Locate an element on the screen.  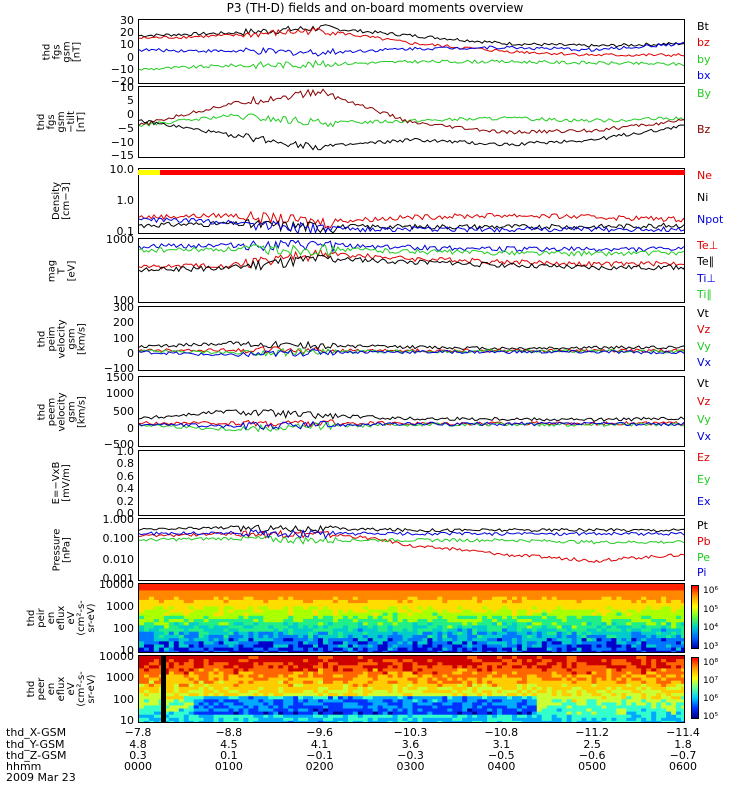
panel-fgs-gsm-tick: 30 is located at coordinates (127, 20).